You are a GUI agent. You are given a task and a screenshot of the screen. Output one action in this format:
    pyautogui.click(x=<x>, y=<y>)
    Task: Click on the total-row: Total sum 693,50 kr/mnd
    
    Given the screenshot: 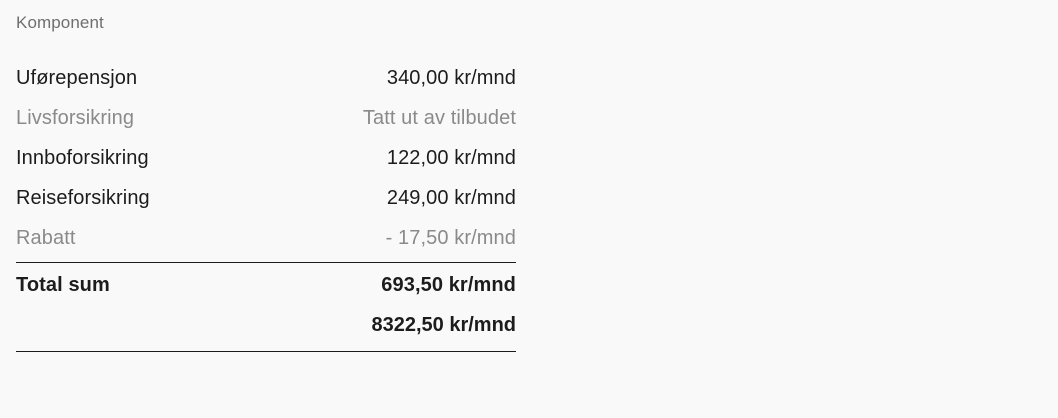 What is the action you would take?
    pyautogui.click(x=266, y=285)
    